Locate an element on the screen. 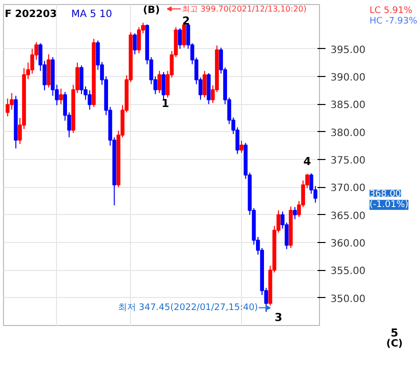 The width and height of the screenshot is (420, 389). y-tick-label: 360.00 is located at coordinates (348, 244).